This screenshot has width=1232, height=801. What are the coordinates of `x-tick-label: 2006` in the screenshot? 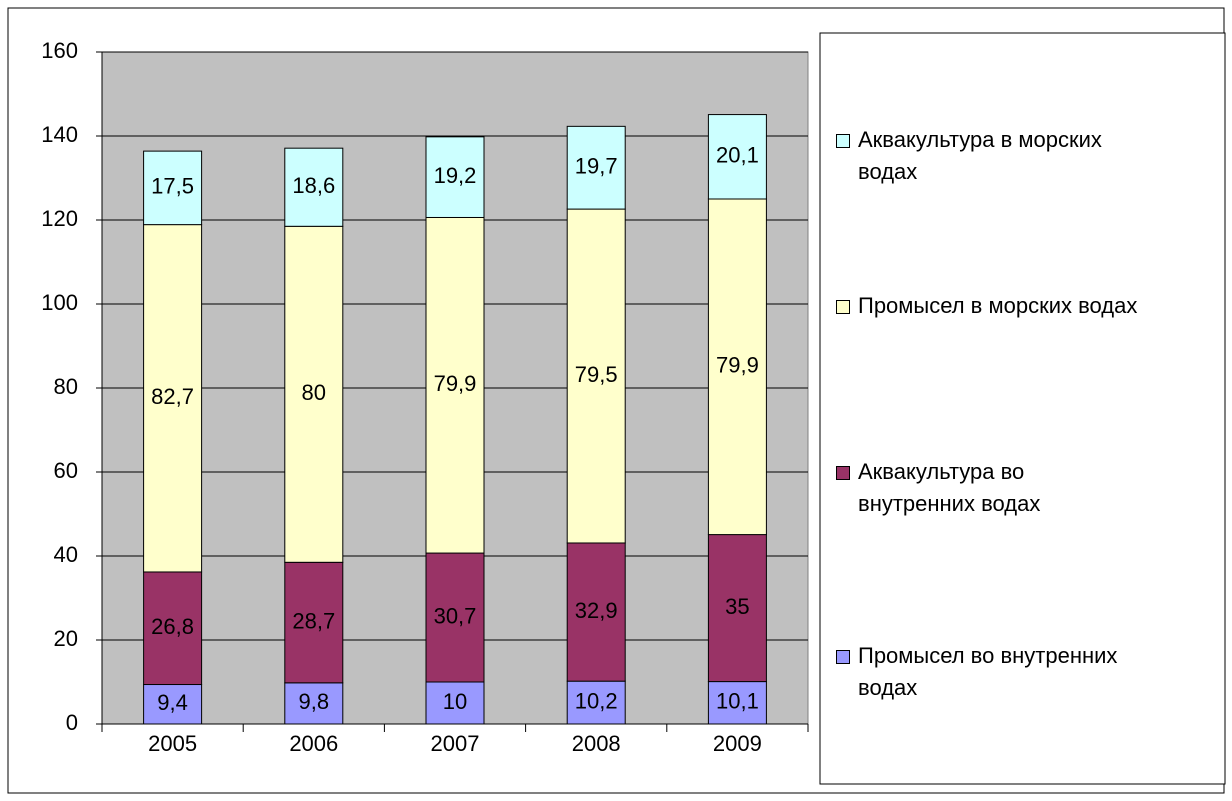 It's located at (313, 743).